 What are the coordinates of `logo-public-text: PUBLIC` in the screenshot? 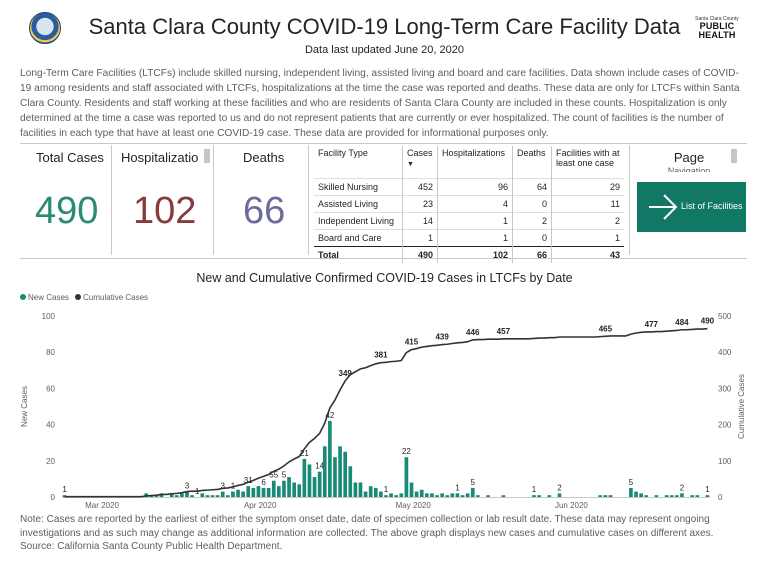 It's located at (717, 26).